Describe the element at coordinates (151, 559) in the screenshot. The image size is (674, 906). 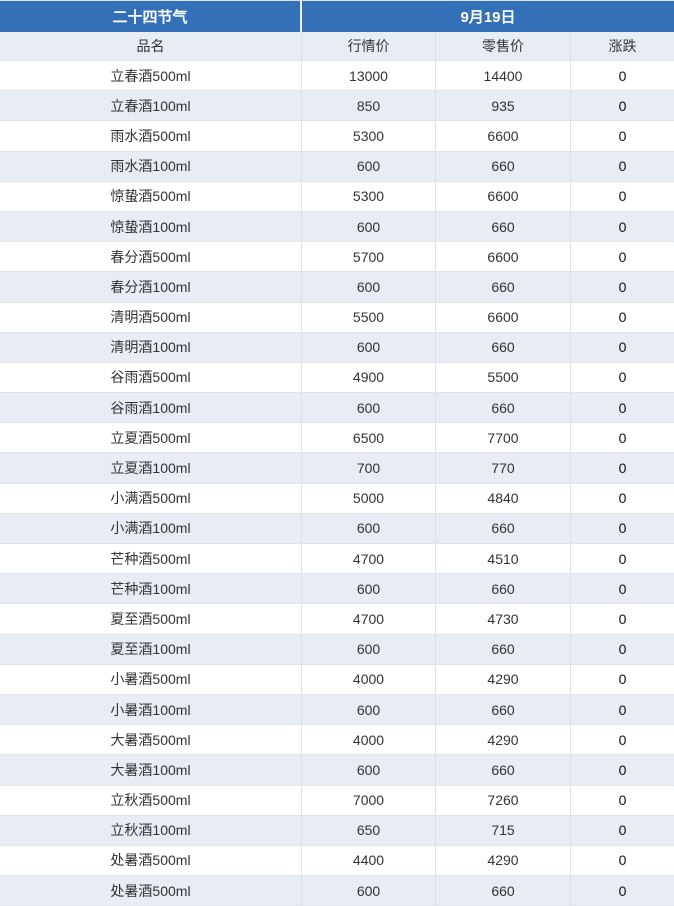
I see `product-name-cell: 芒种酒500ml` at that location.